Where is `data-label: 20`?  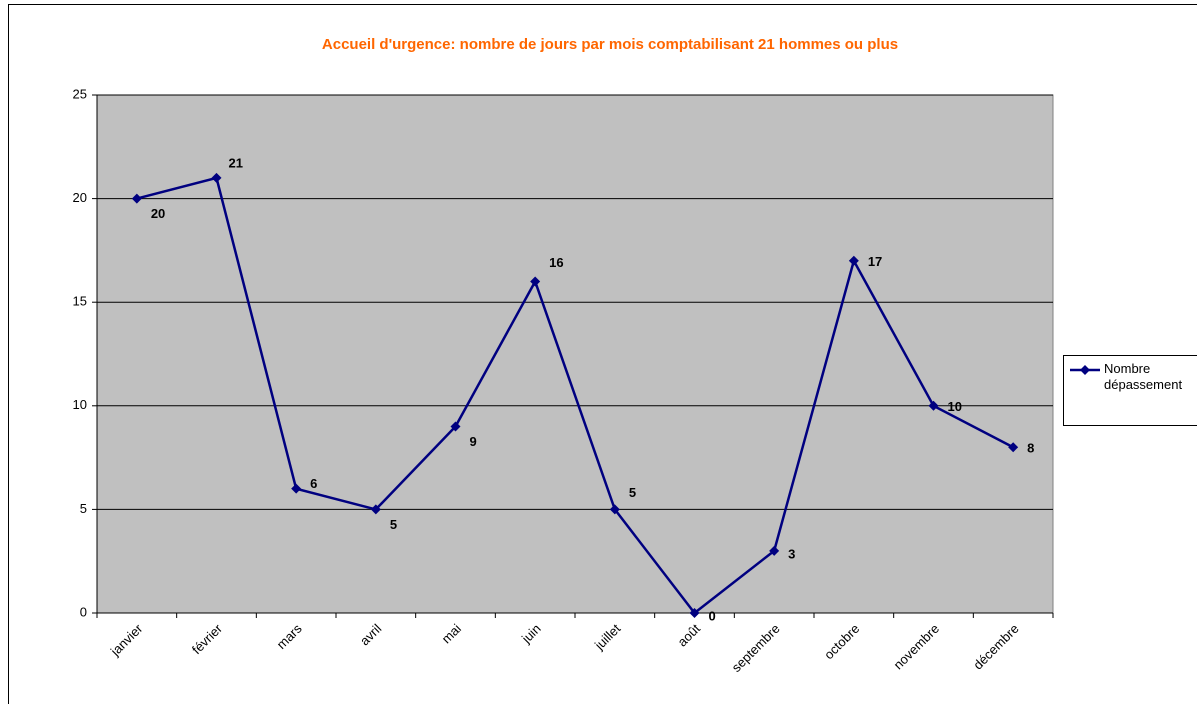 data-label: 20 is located at coordinates (158, 213).